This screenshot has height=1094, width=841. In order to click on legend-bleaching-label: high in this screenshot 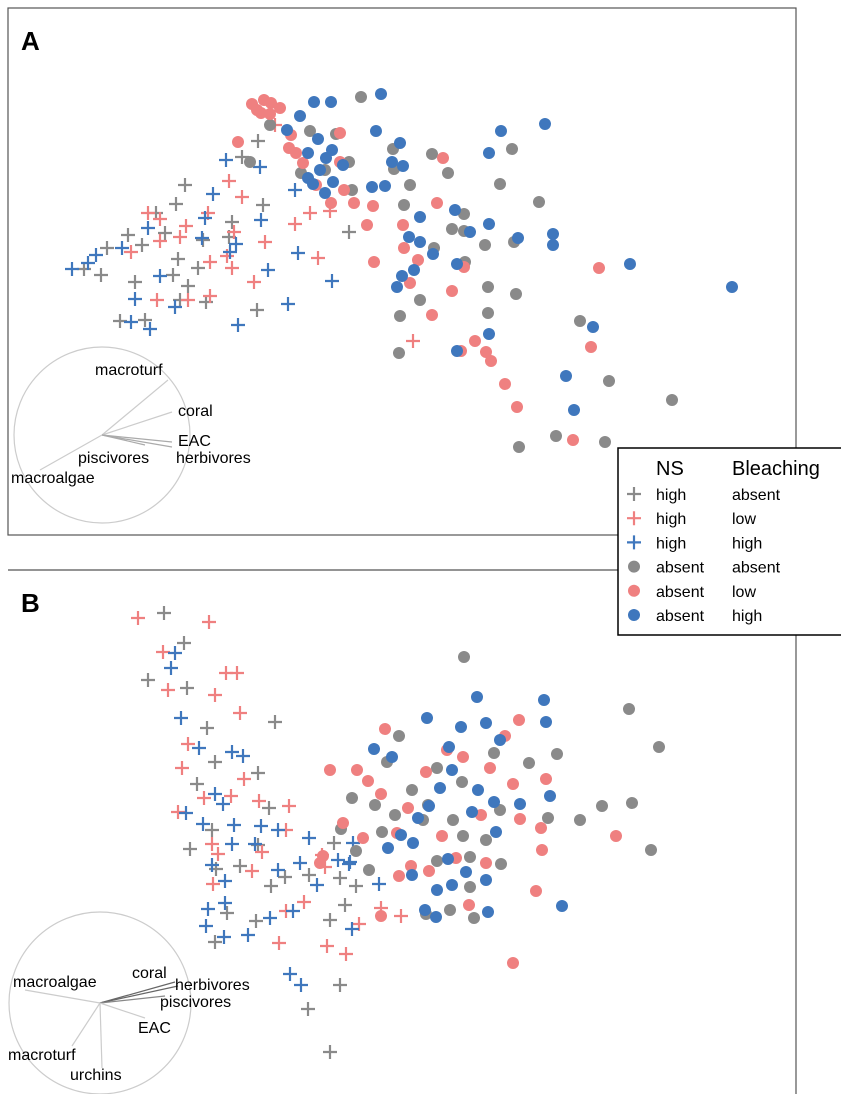, I will do `click(747, 616)`.